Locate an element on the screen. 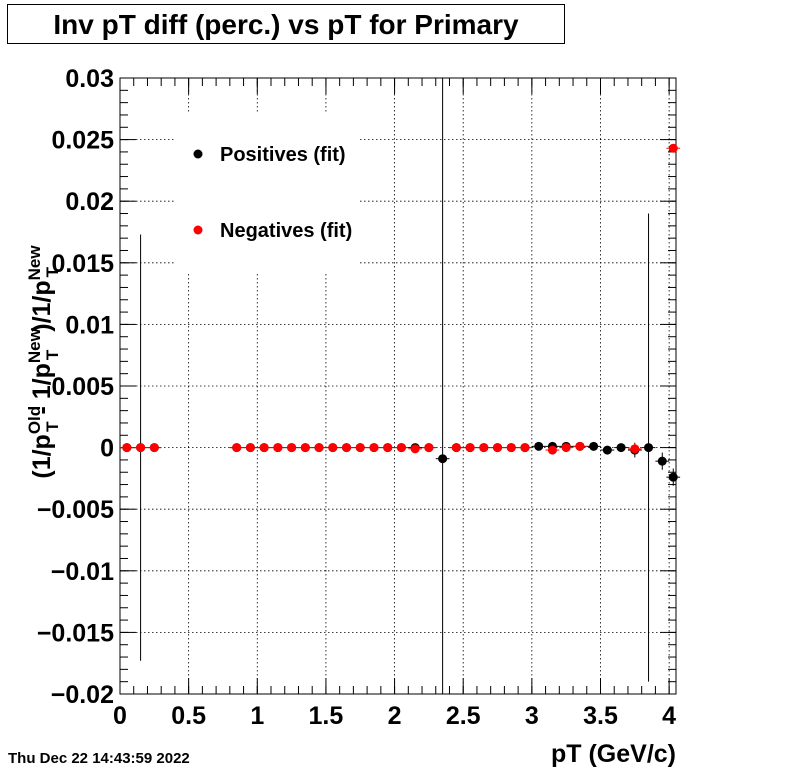  y-tick-label: 0.025 is located at coordinates (82, 141).